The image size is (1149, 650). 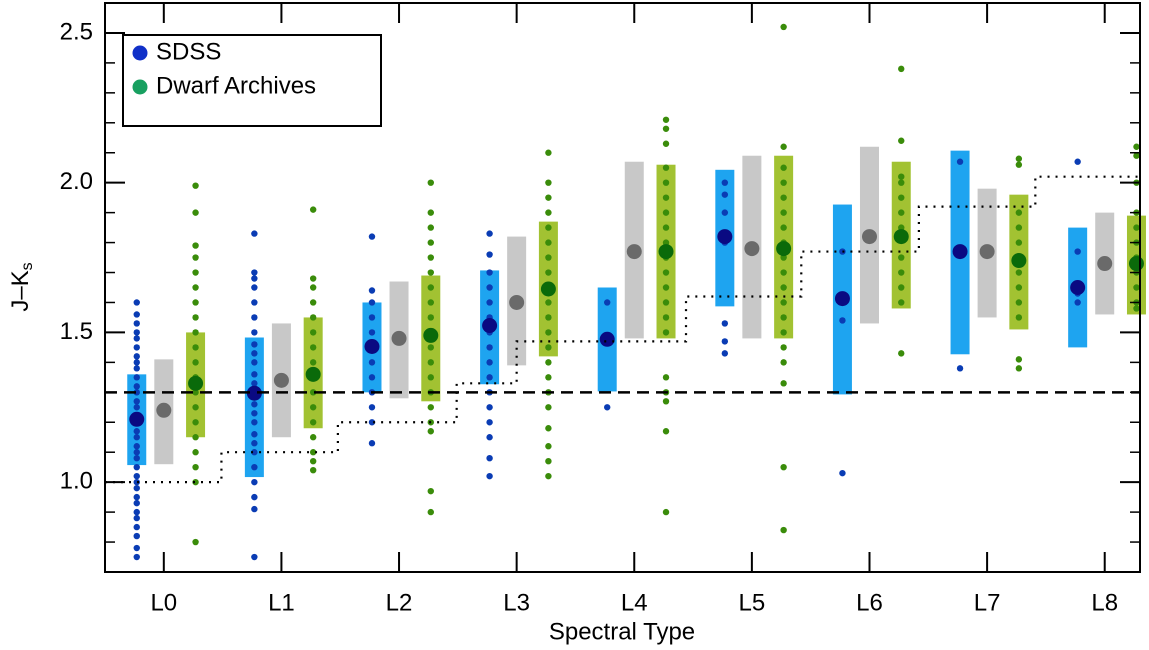 I want to click on x-tick-label: L3, so click(x=516, y=602).